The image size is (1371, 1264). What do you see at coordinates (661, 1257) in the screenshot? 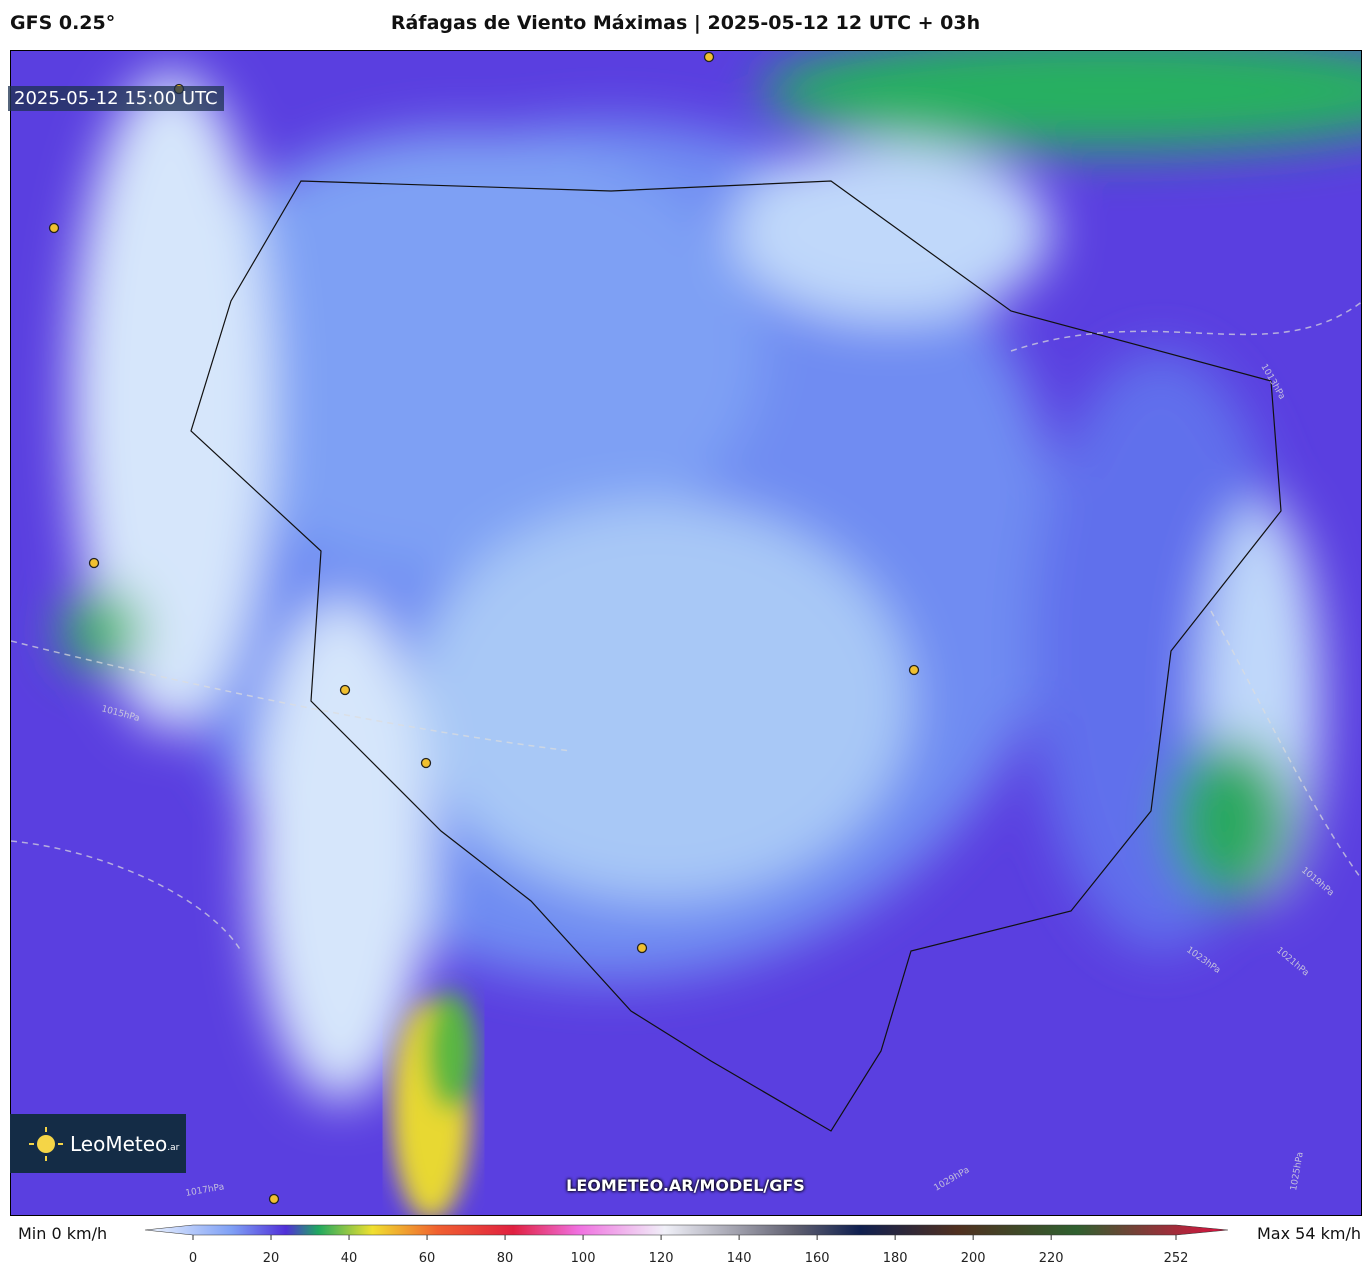
I see `colorbar-tick-label: 120` at bounding box center [661, 1257].